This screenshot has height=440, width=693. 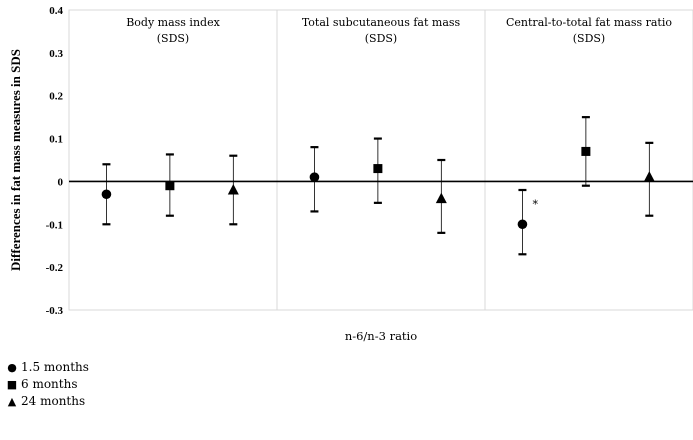 I want to click on y-tick-label: 0.2, so click(x=56, y=97).